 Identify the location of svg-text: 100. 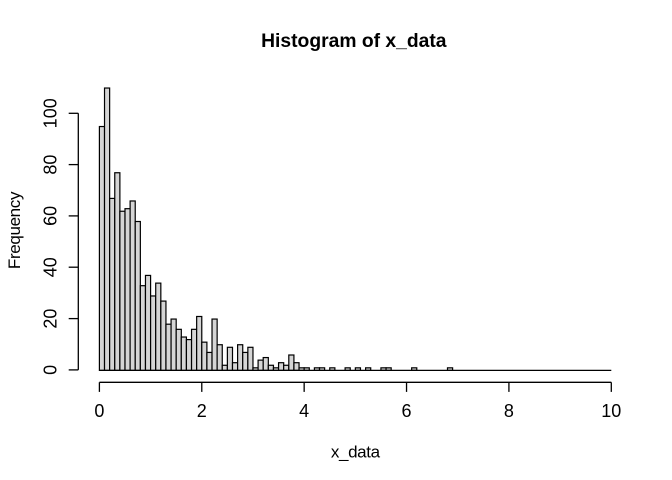
(50, 113).